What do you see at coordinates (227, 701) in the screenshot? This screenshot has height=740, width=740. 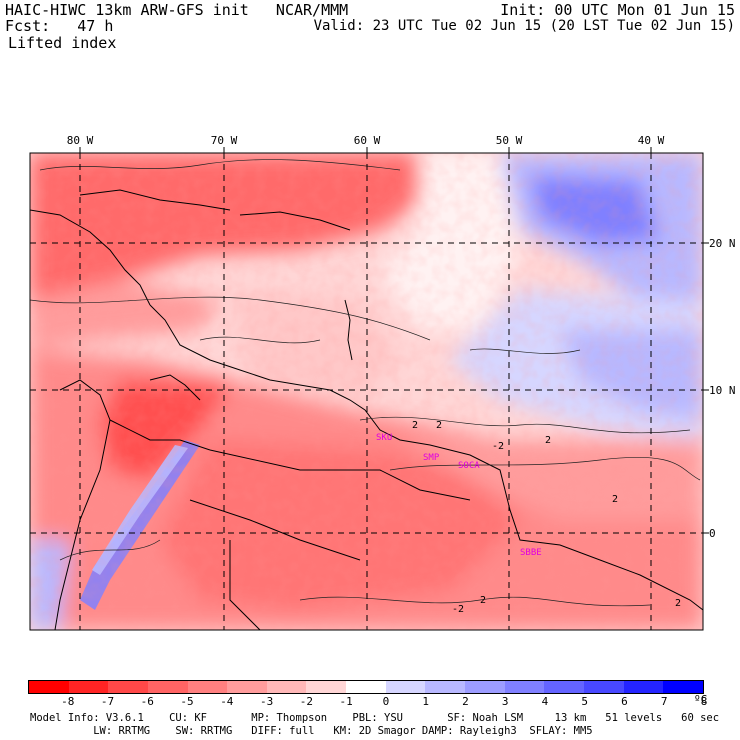 I see `color-scale-label: -4` at bounding box center [227, 701].